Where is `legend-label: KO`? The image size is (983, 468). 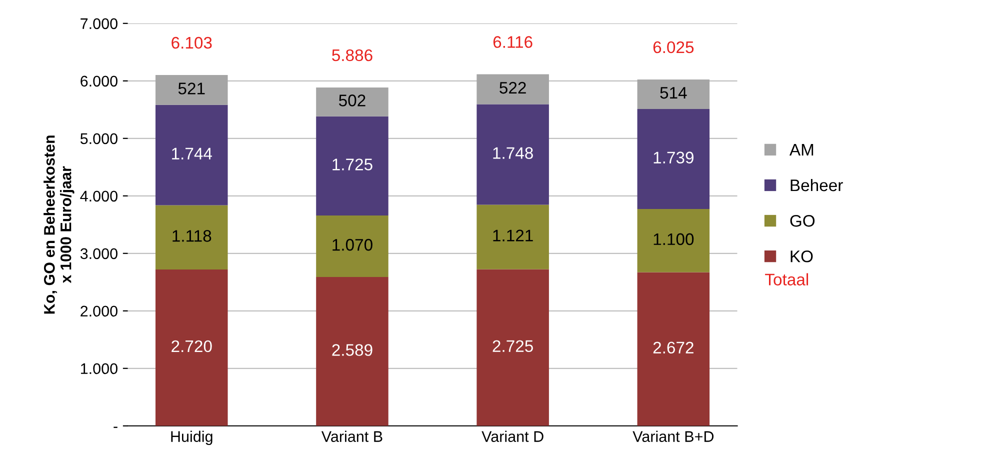 legend-label: KO is located at coordinates (801, 256).